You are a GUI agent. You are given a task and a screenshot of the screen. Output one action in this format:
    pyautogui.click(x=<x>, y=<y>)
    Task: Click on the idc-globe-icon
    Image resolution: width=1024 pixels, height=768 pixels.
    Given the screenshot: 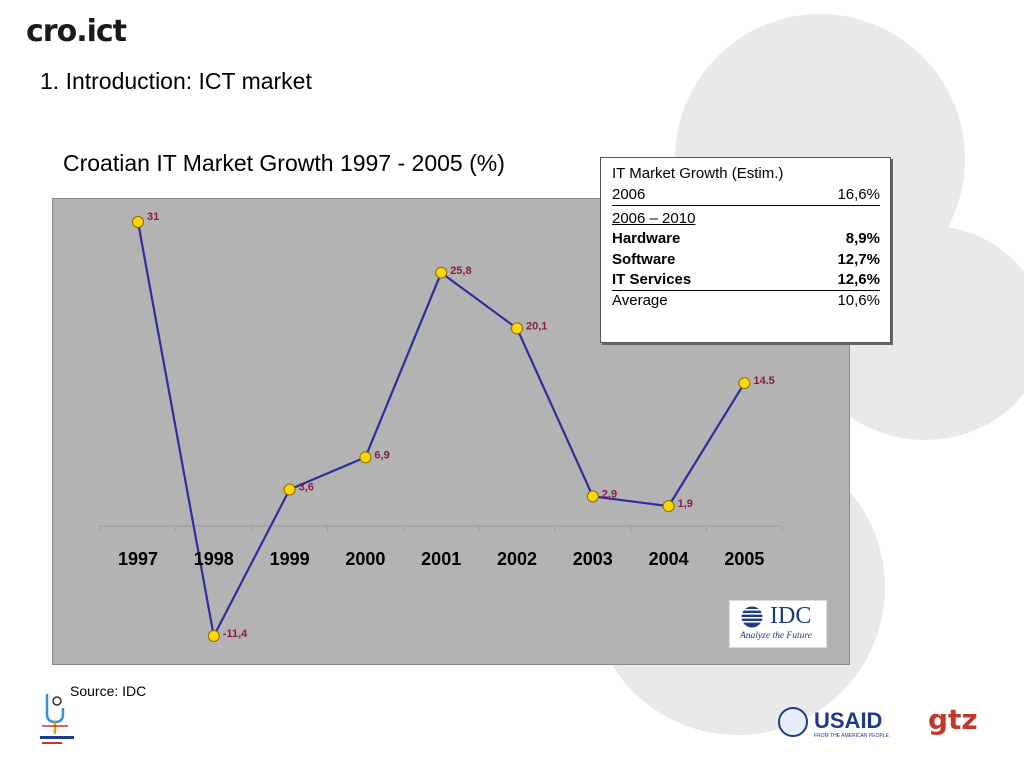 What is the action you would take?
    pyautogui.click(x=752, y=617)
    